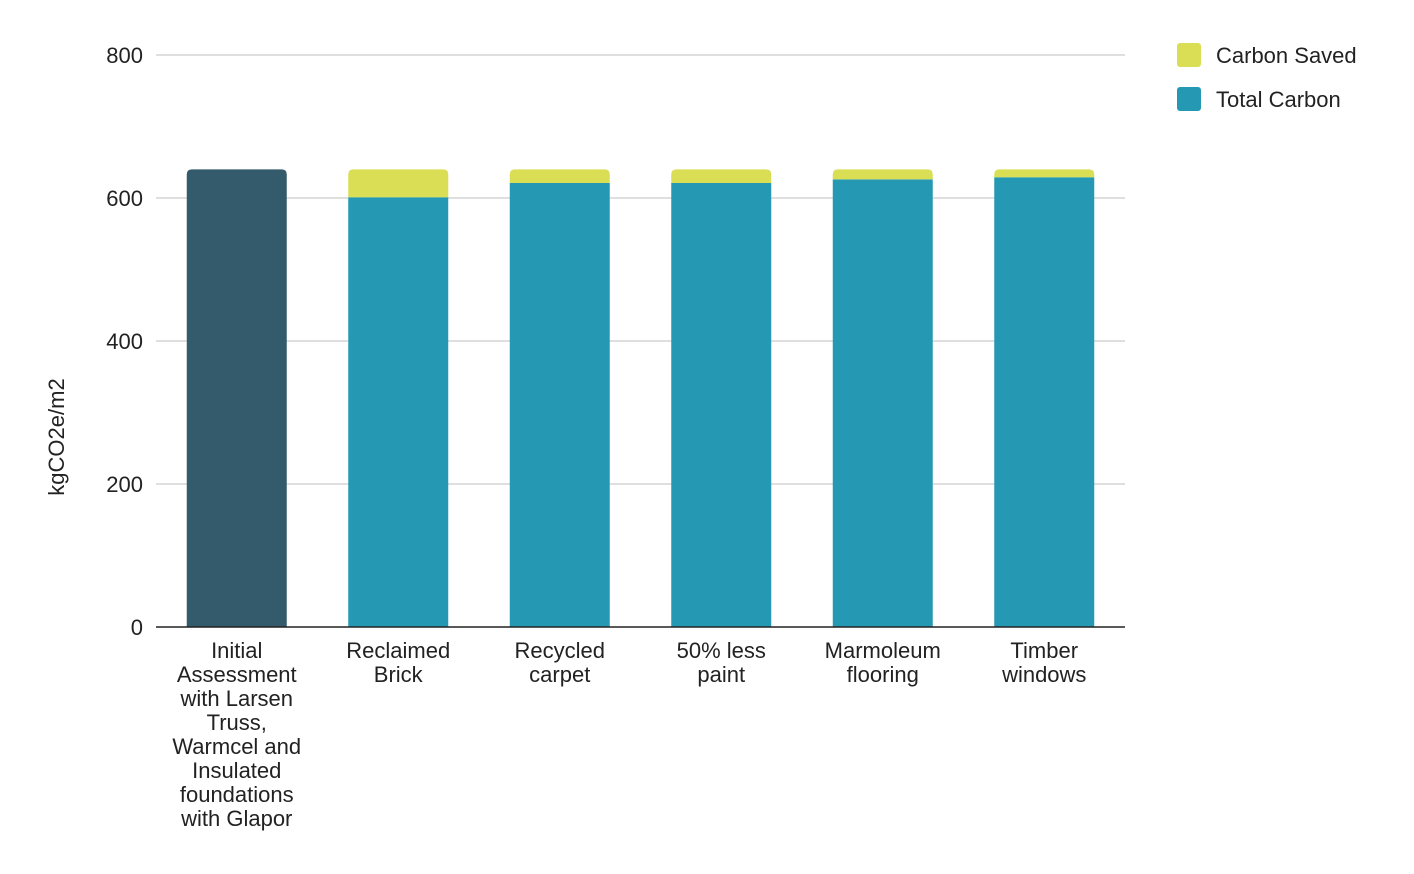 The image size is (1414, 874). Describe the element at coordinates (1278, 99) in the screenshot. I see `legend-label: Total Carbon` at that location.